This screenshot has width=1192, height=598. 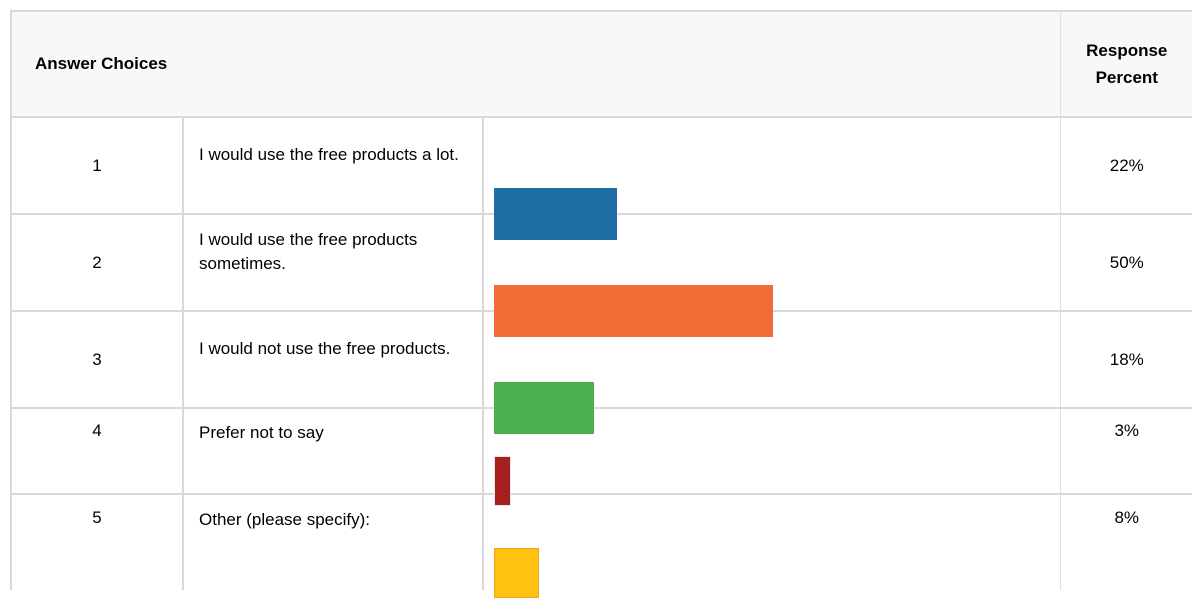 I want to click on row-number: 2, so click(x=97, y=263).